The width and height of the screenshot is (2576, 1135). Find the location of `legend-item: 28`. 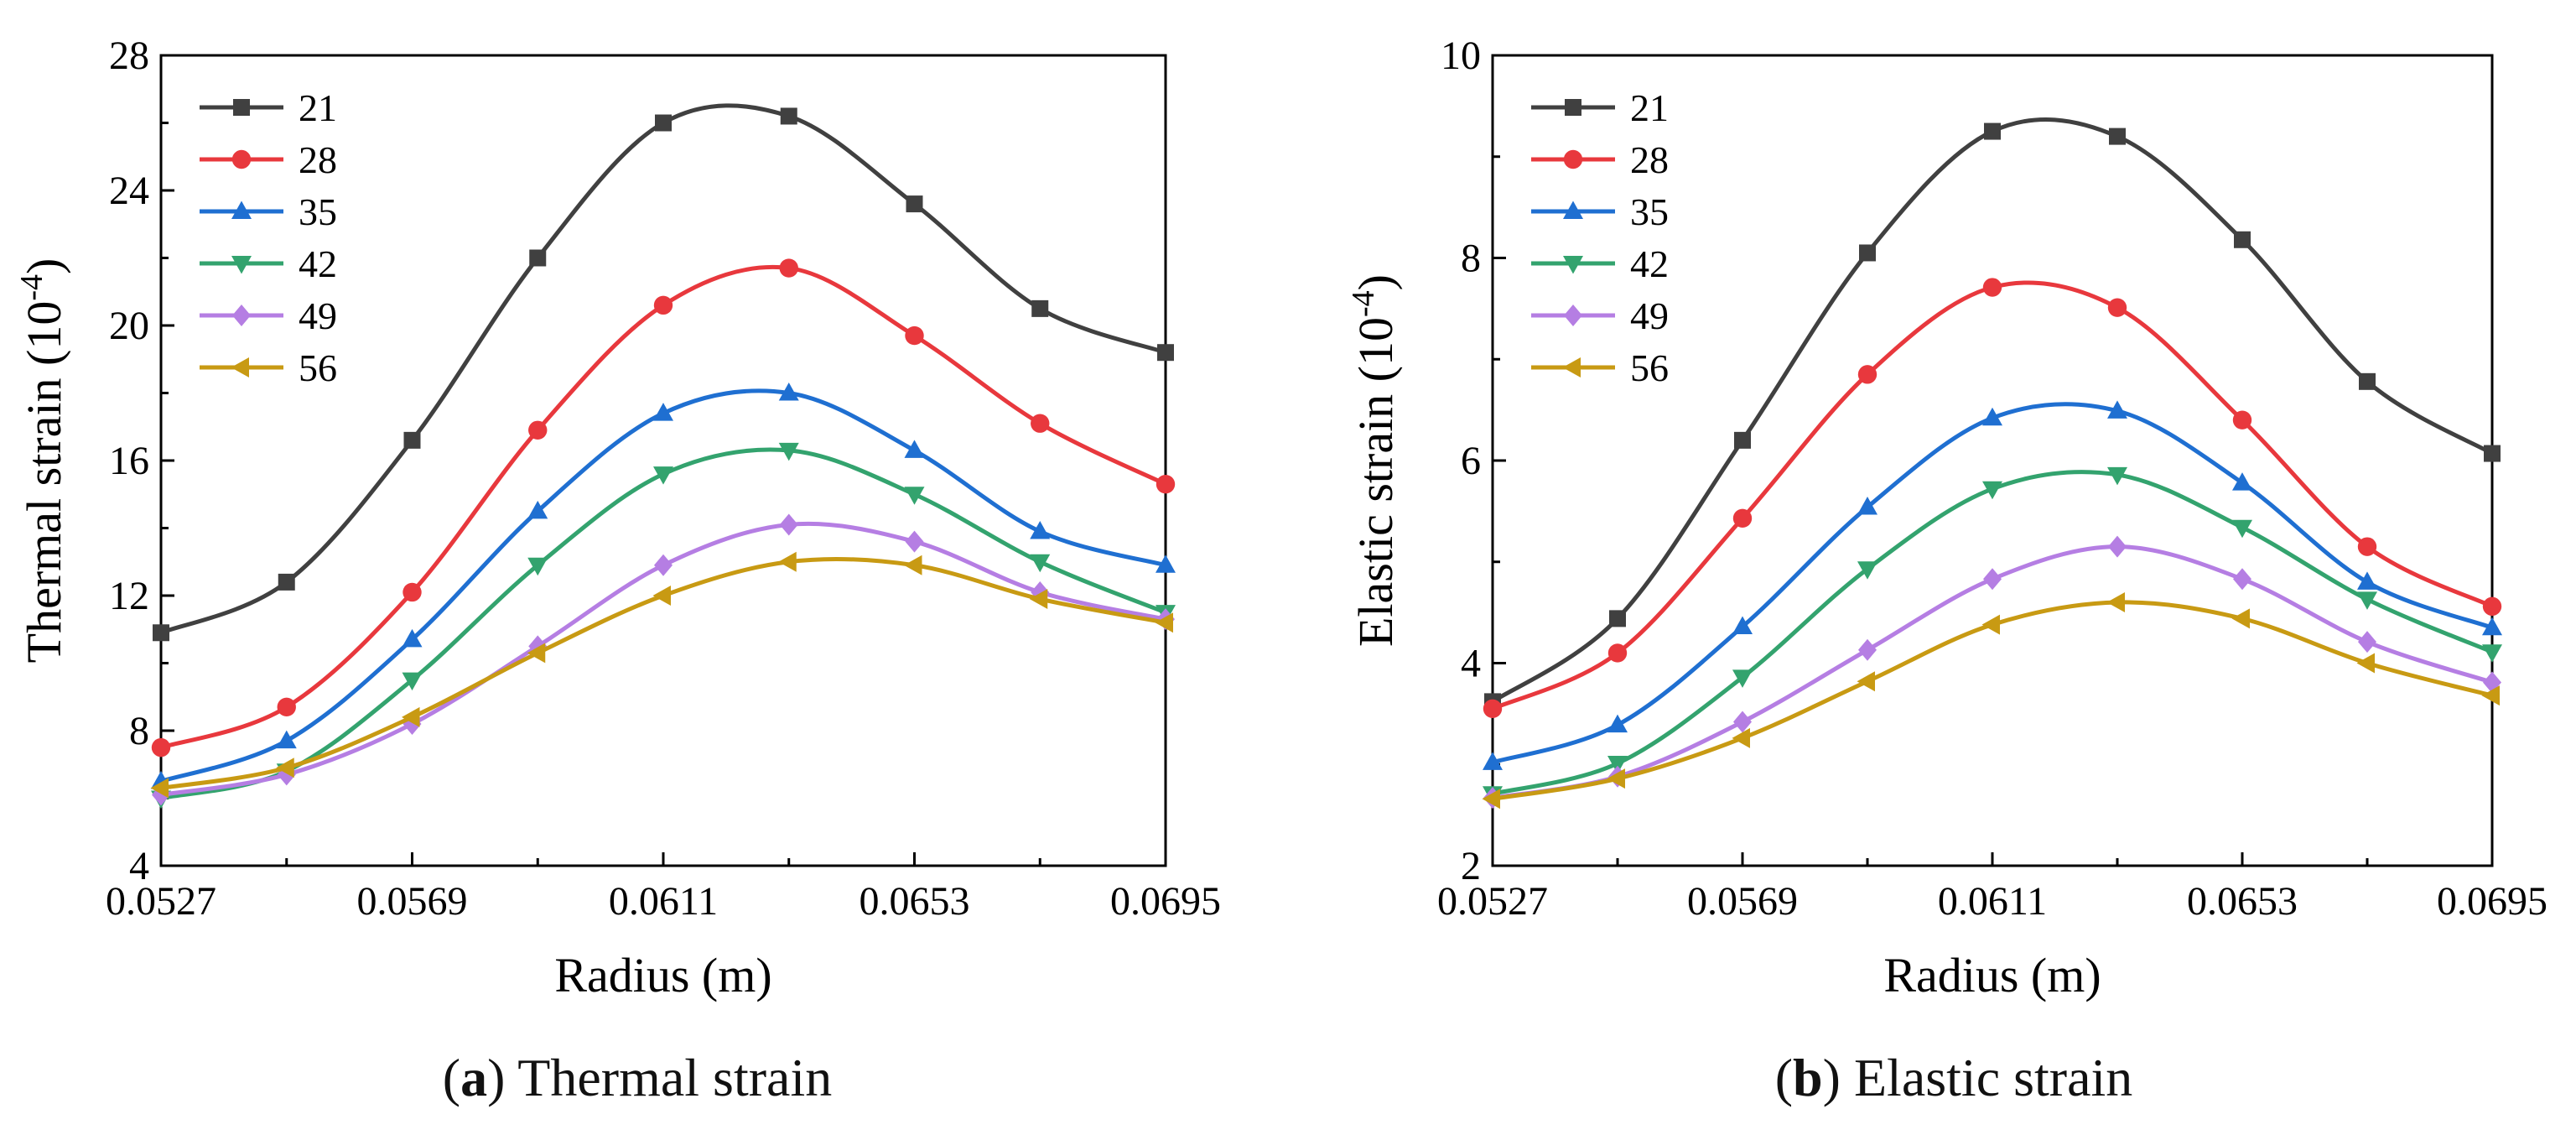

legend-item: 28 is located at coordinates (1600, 159).